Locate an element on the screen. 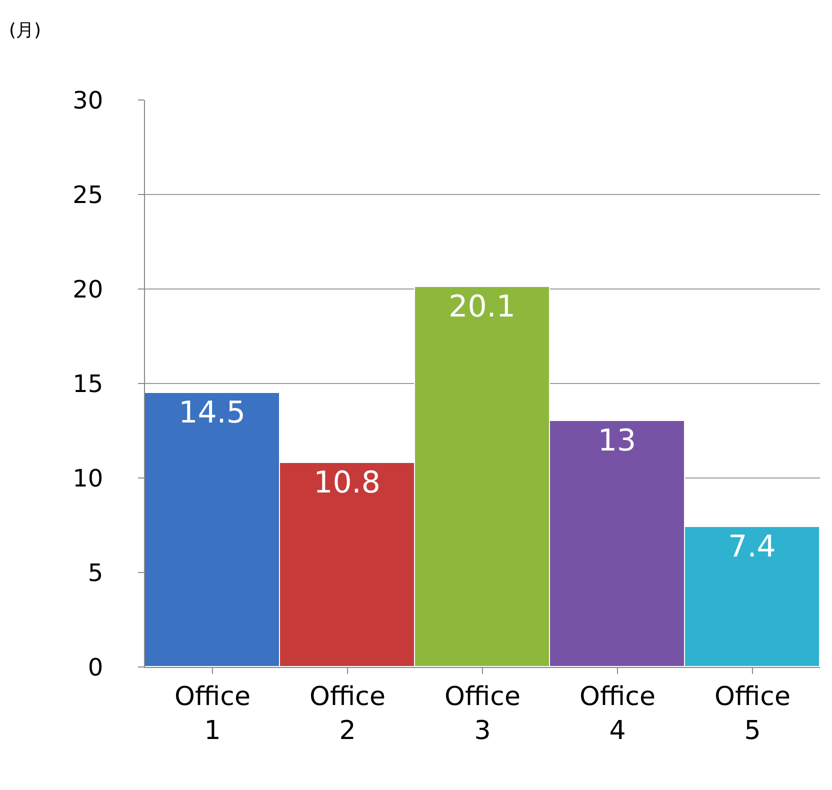  y-tick-label: 10 is located at coordinates (88, 478).